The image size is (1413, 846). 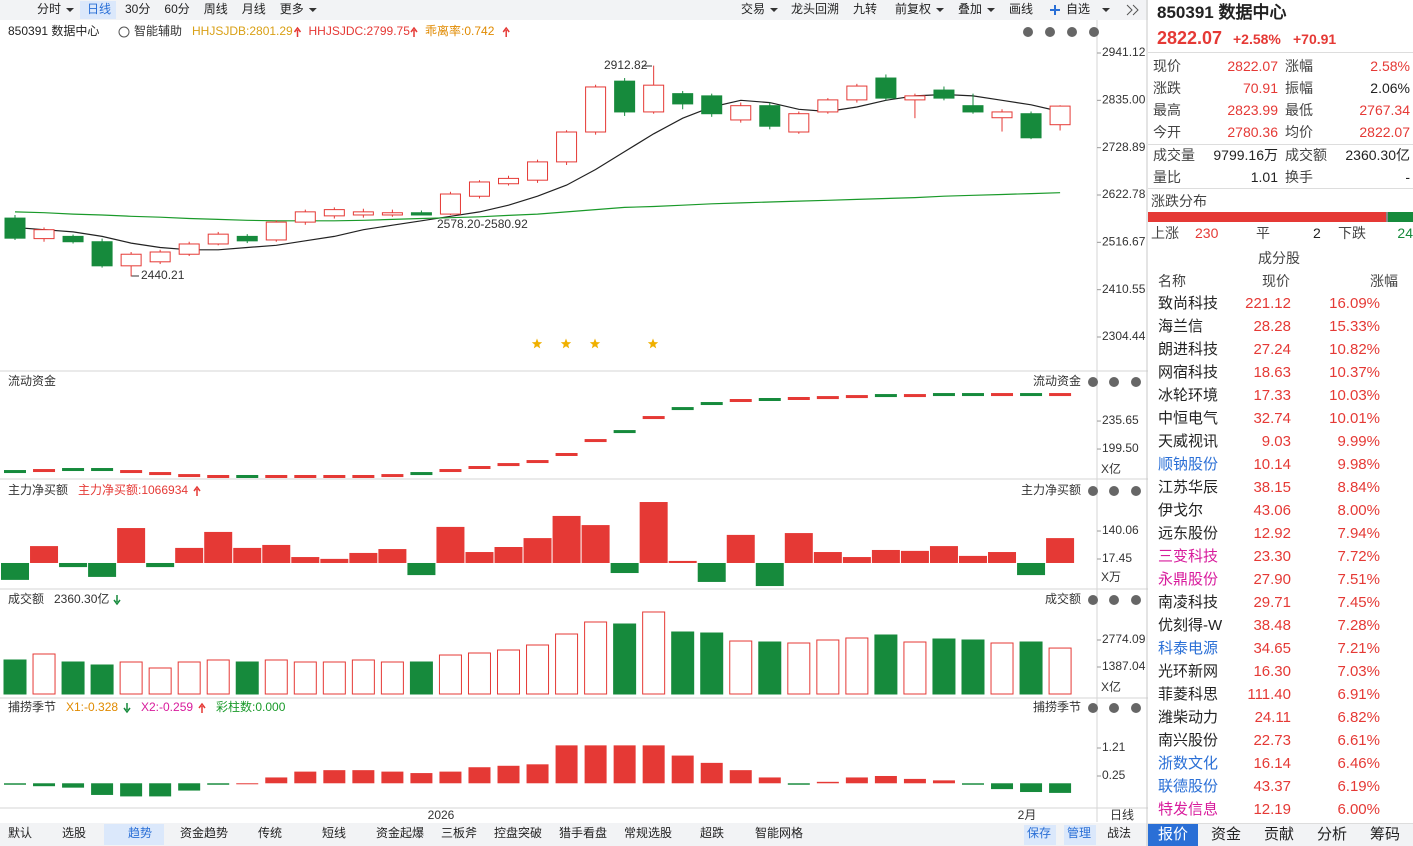 I want to click on stock-name: 浙数文化, so click(x=1188, y=763).